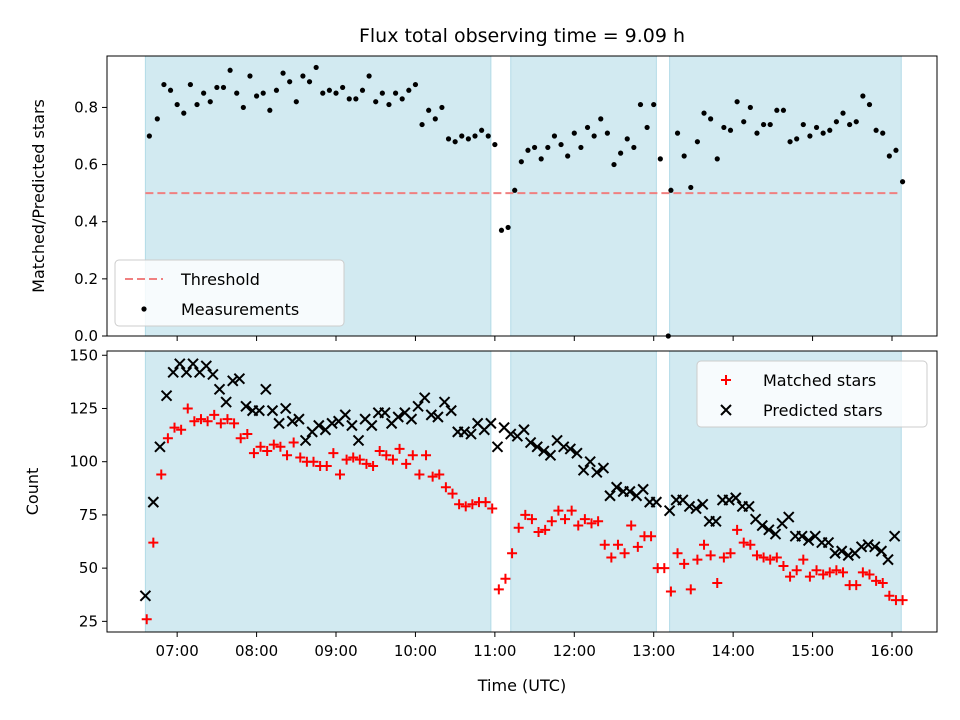 The width and height of the screenshot is (960, 720). Describe the element at coordinates (144, 309) in the screenshot. I see `legend-dot-swatch` at that location.